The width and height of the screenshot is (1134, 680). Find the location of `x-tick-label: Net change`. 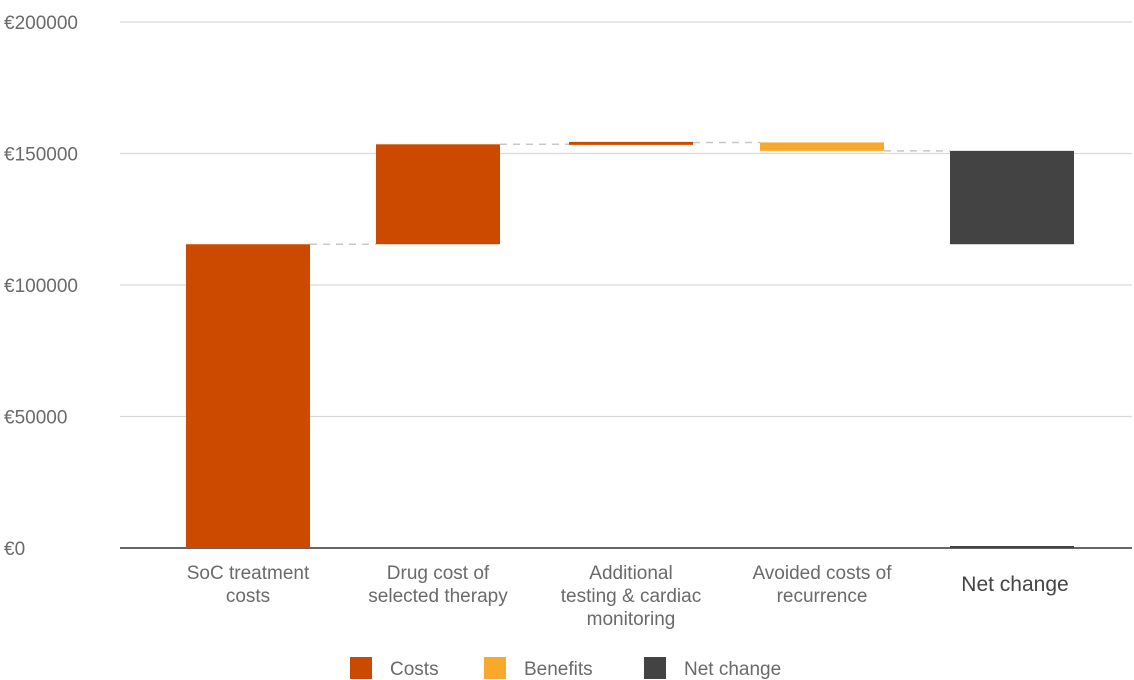

x-tick-label: Net change is located at coordinates (1014, 584).